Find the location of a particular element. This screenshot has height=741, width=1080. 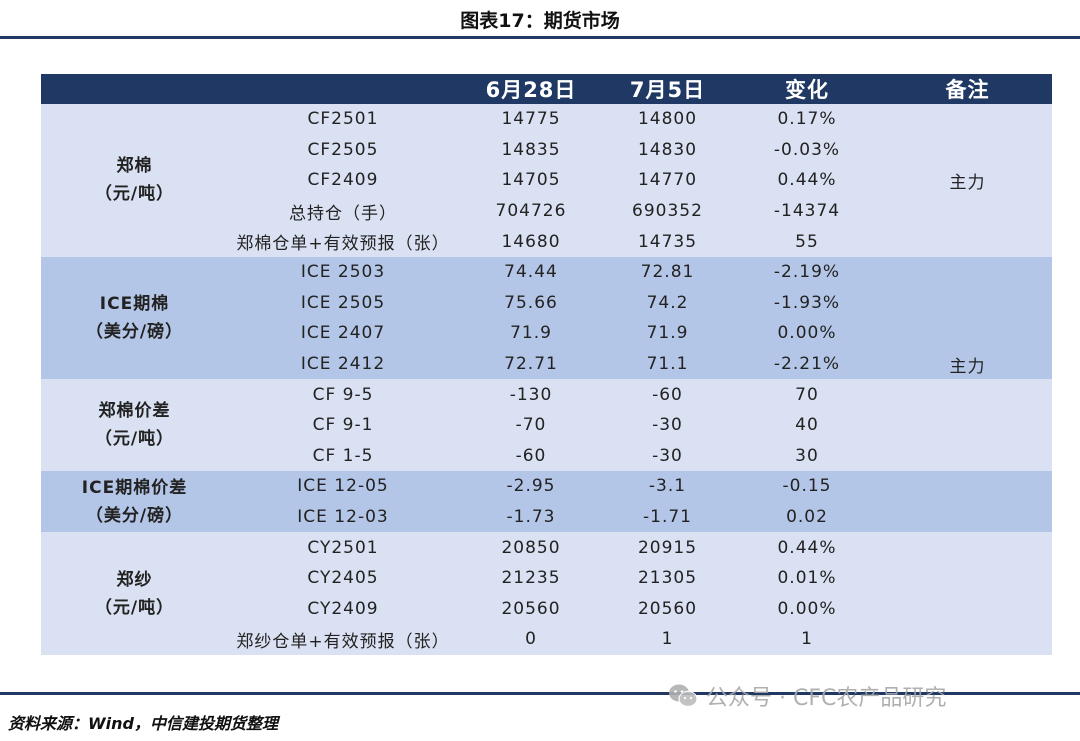

value-cell-date2: 21305 is located at coordinates (667, 578).